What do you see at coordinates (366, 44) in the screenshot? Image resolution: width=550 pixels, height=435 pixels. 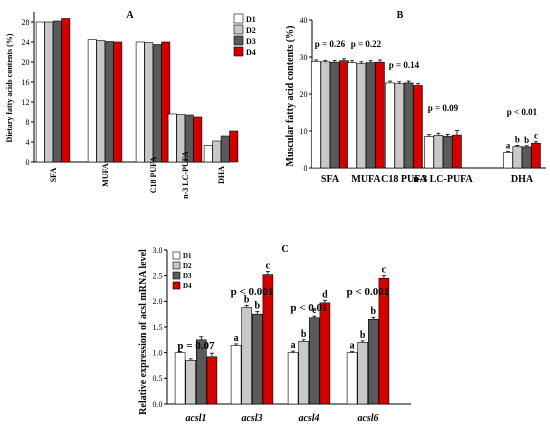 I see `p-value: p = 0.22` at bounding box center [366, 44].